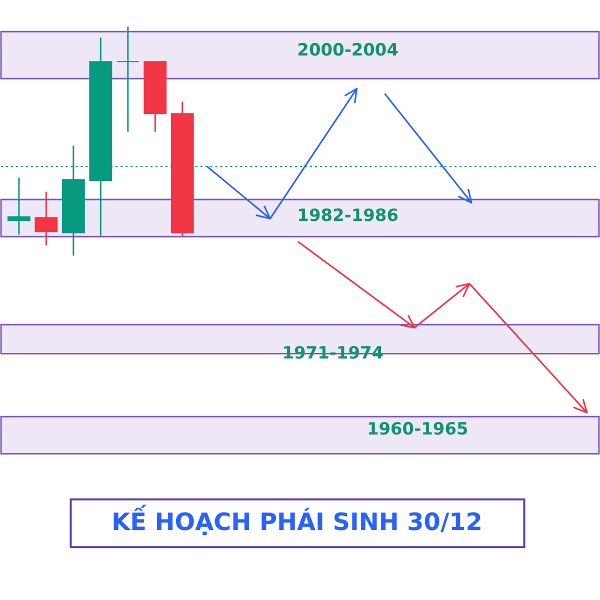  I want to click on band-label: 1960-1965, so click(417, 428).